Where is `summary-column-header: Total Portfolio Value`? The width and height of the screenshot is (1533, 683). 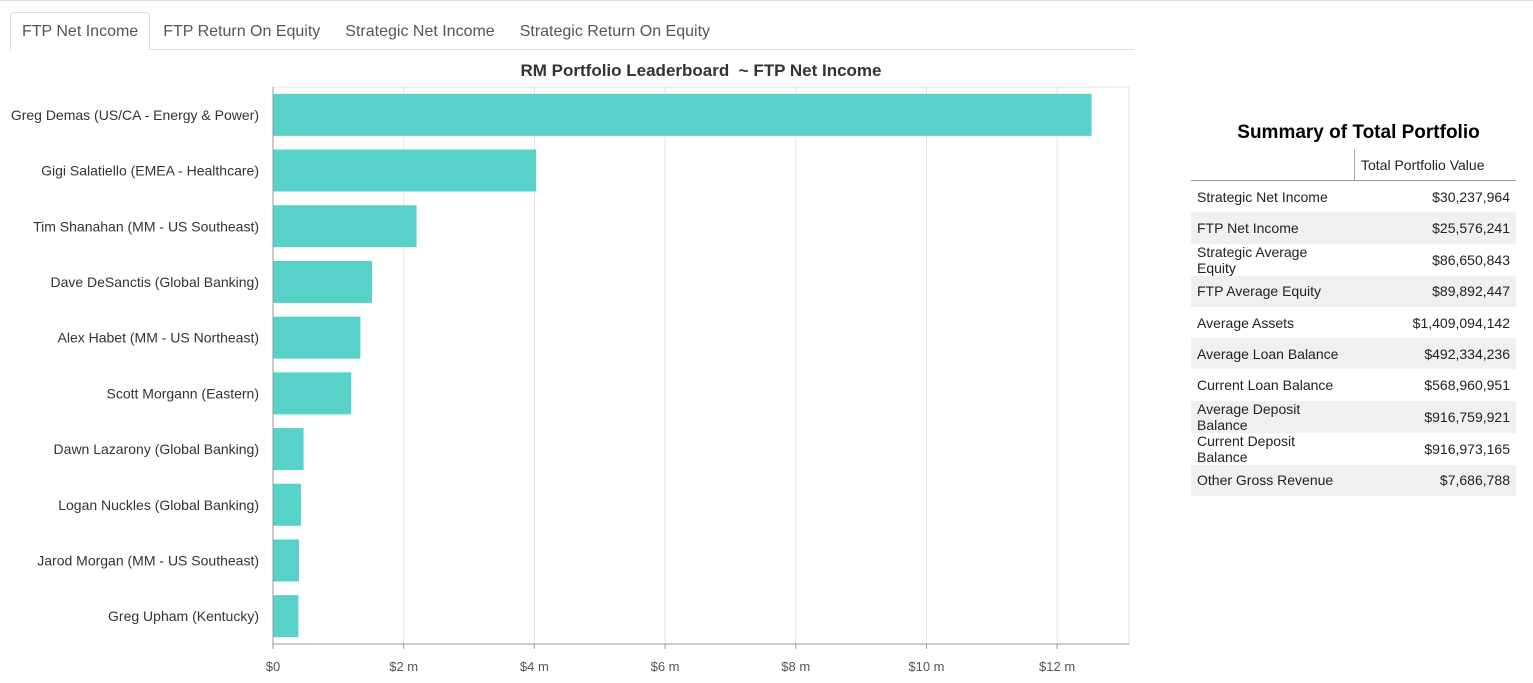
summary-column-header: Total Portfolio Value is located at coordinates (1435, 165).